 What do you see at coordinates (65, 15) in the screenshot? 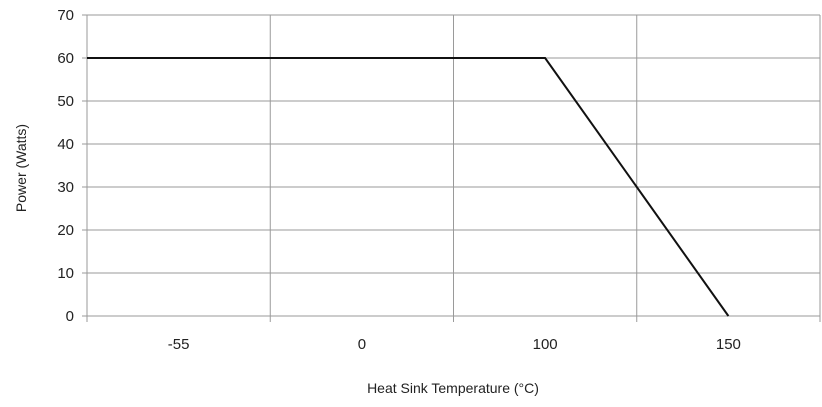
I see `y-tick-label-70: 70` at bounding box center [65, 15].